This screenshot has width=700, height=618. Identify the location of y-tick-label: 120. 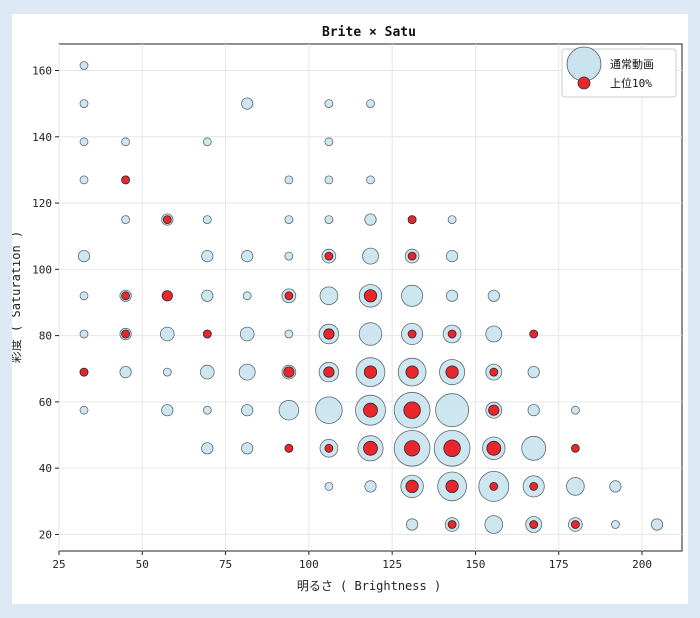
(42, 203).